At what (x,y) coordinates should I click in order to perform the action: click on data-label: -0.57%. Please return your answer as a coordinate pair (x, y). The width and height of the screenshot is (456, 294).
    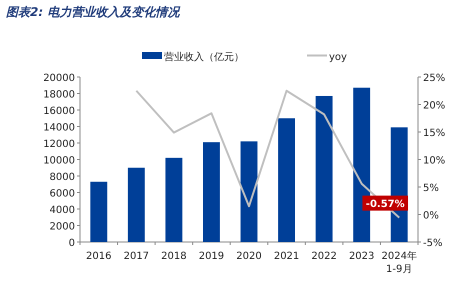
    Looking at the image, I should click on (385, 204).